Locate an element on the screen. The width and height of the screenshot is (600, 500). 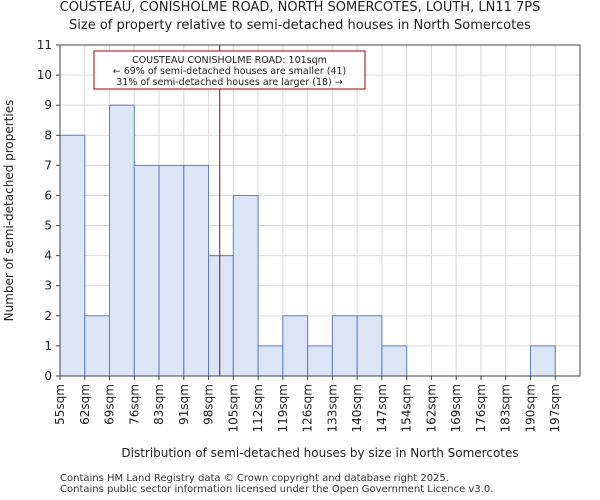
y-axis-label: Number of semi-detached properties is located at coordinates (9, 211).